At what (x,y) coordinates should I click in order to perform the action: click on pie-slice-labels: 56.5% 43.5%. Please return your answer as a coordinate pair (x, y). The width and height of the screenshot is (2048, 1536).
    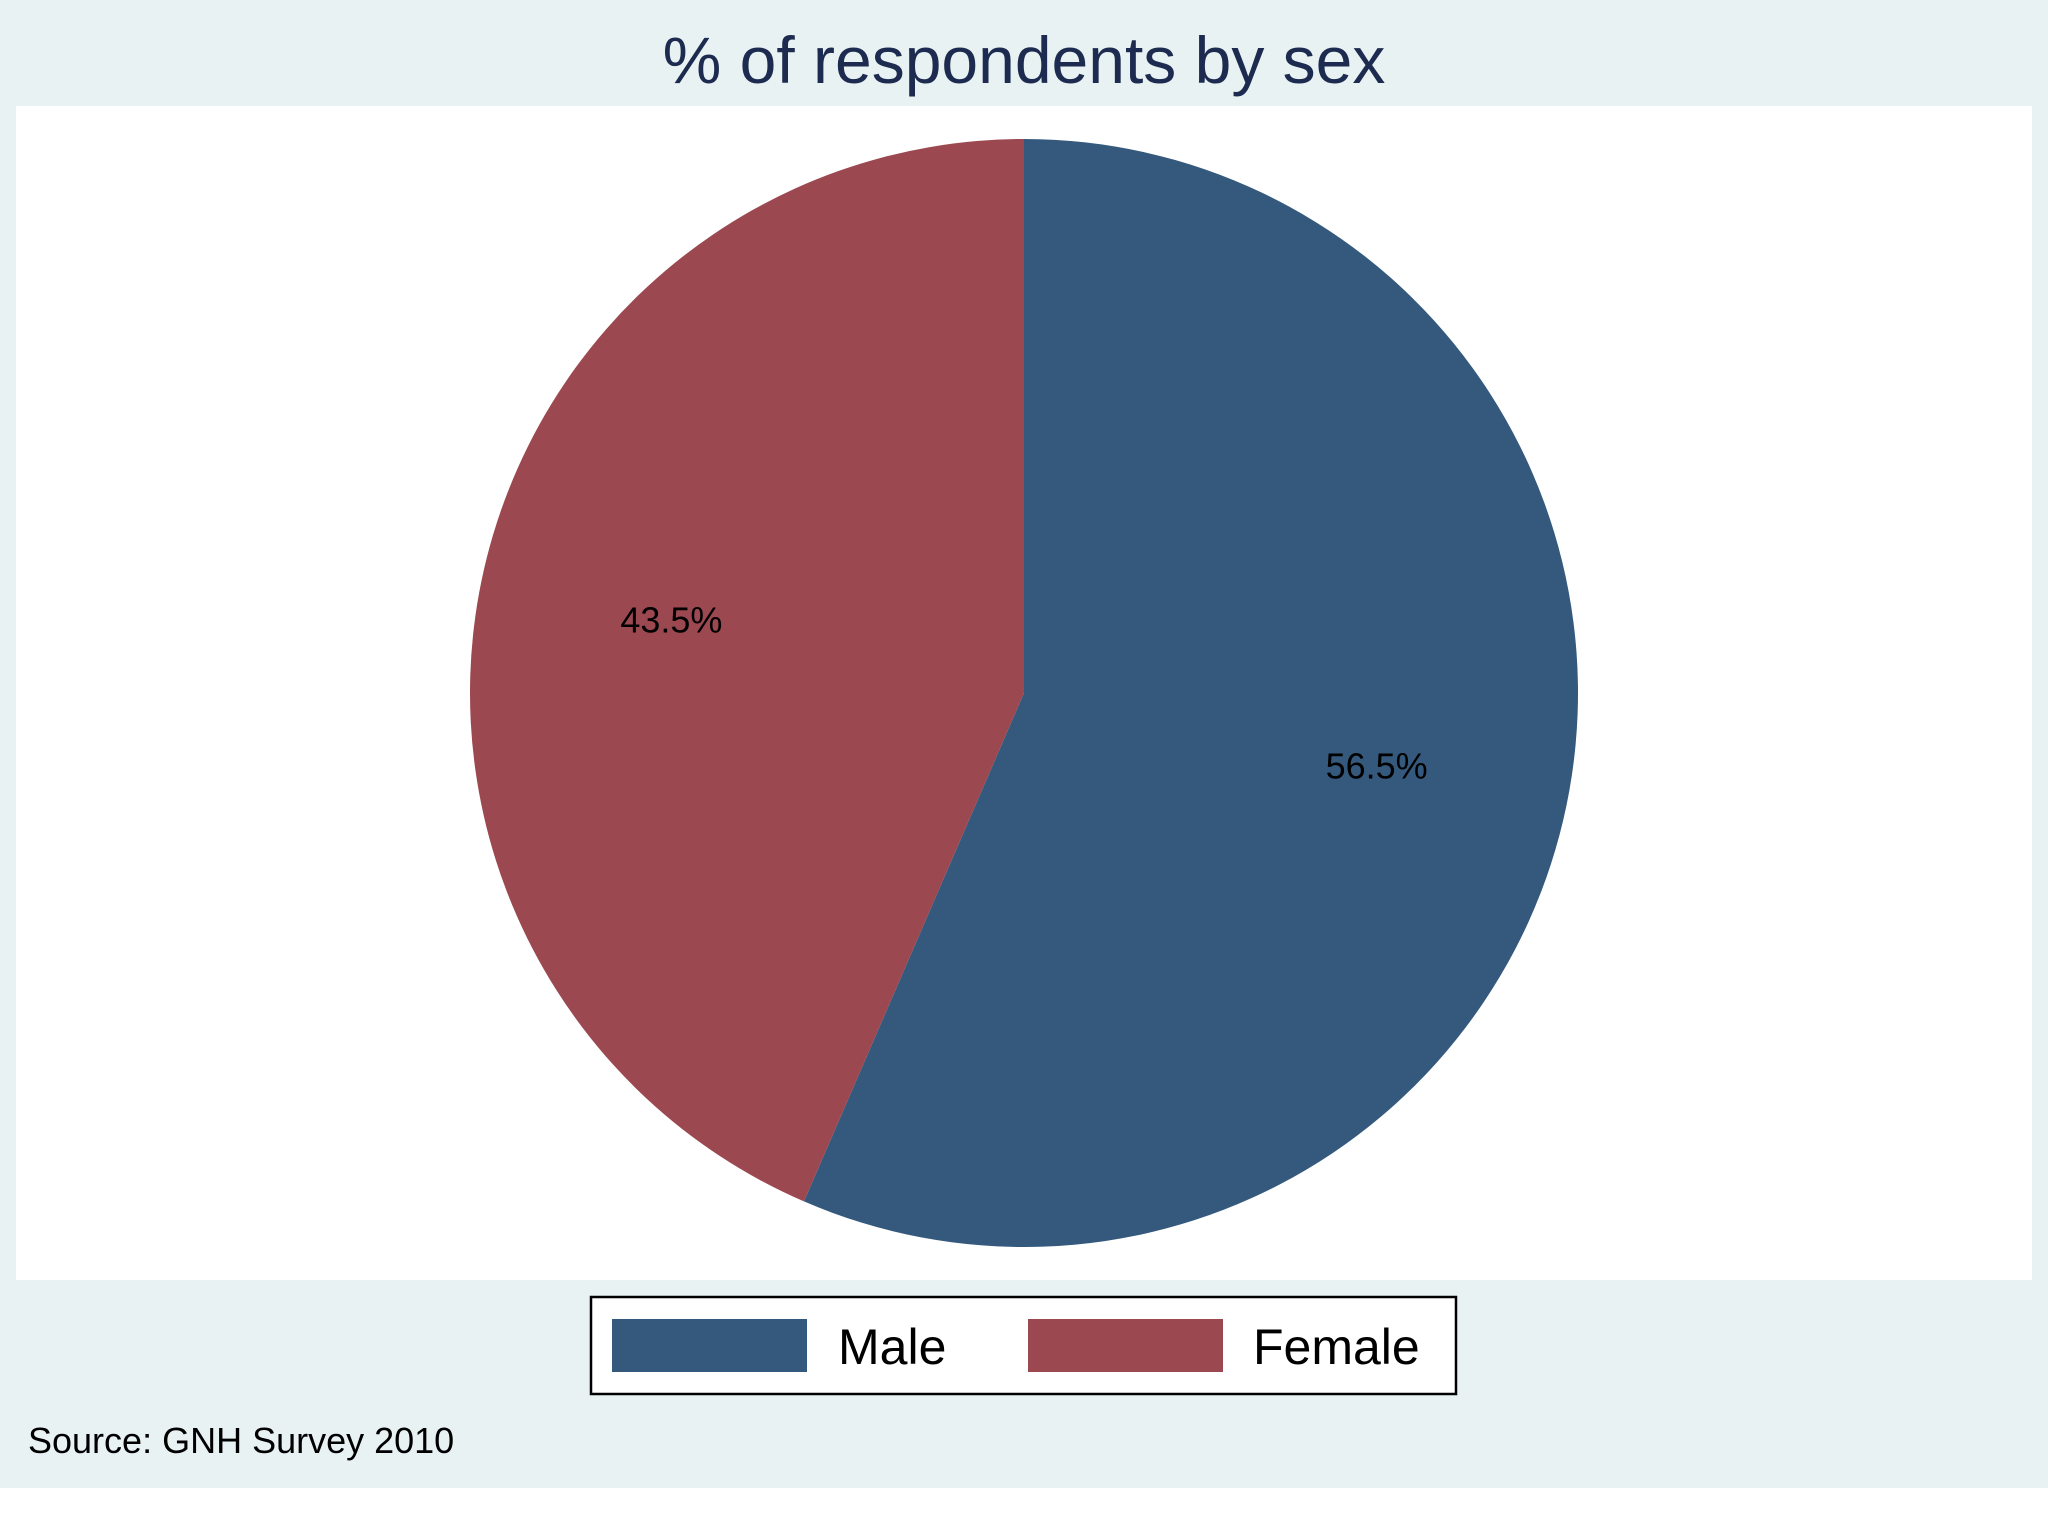
    Looking at the image, I should click on (1023, 692).